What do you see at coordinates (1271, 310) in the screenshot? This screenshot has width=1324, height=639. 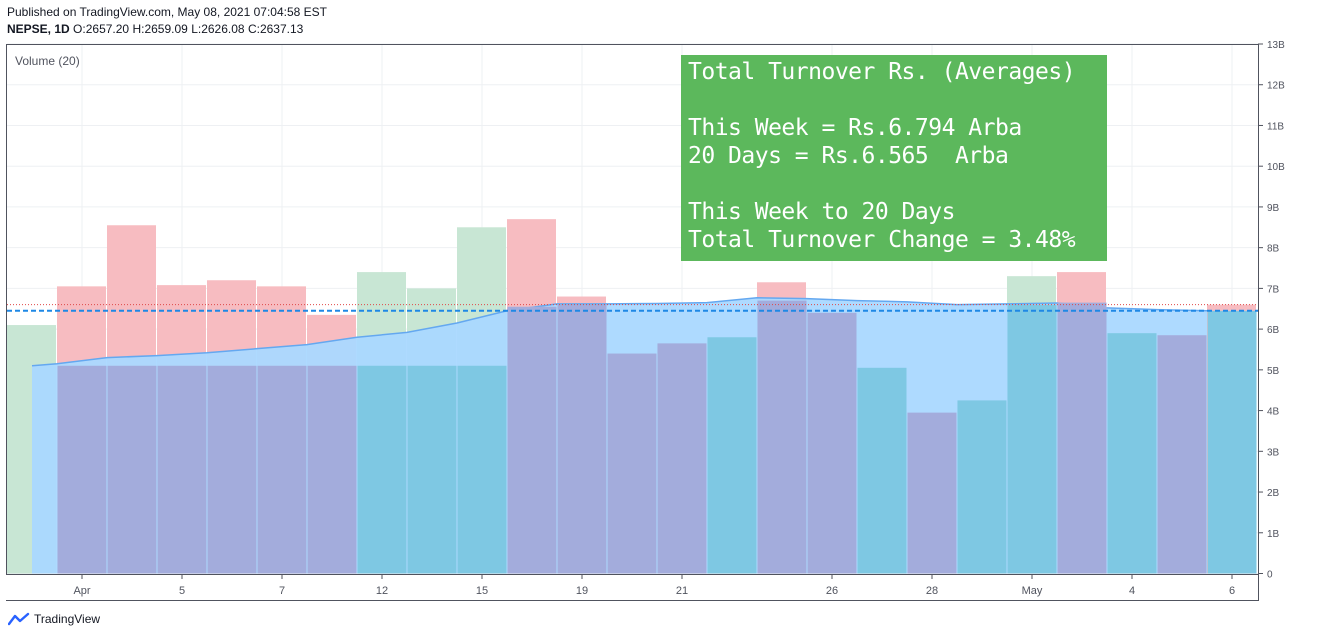 I see `price-axis: 0 1B 2B 3B 4B 5B 6B 7B 8B 9B 10B 11B 12B 13B` at bounding box center [1271, 310].